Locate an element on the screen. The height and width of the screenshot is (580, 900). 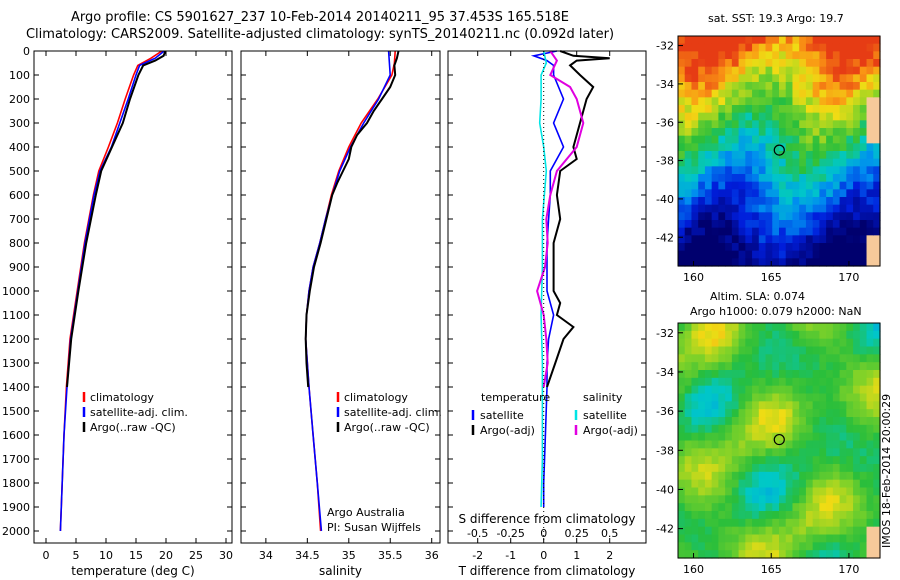
x-tick-label: -2 is located at coordinates (477, 555).